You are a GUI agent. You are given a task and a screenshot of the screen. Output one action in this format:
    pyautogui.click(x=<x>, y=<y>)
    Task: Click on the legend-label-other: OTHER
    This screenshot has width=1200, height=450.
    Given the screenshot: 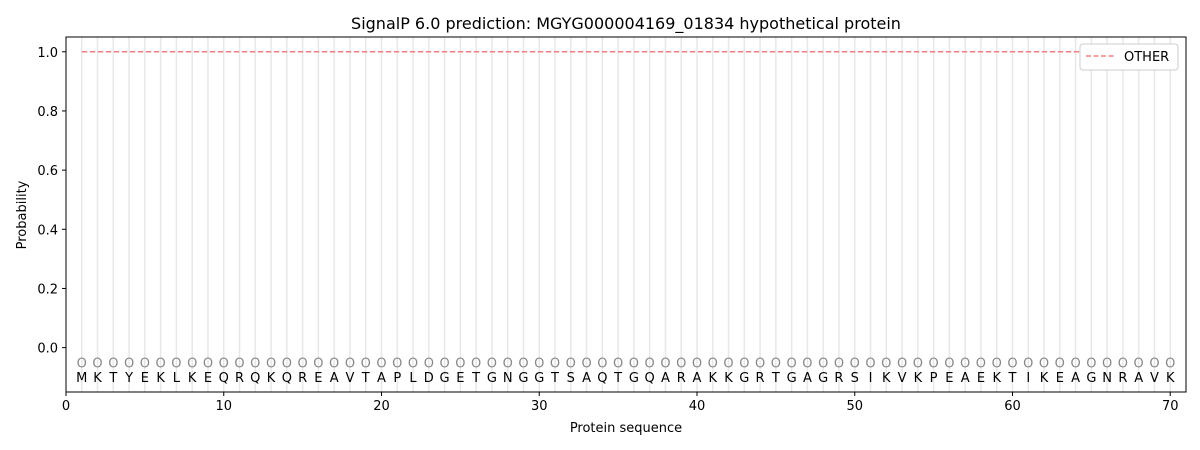 What is the action you would take?
    pyautogui.click(x=1146, y=57)
    